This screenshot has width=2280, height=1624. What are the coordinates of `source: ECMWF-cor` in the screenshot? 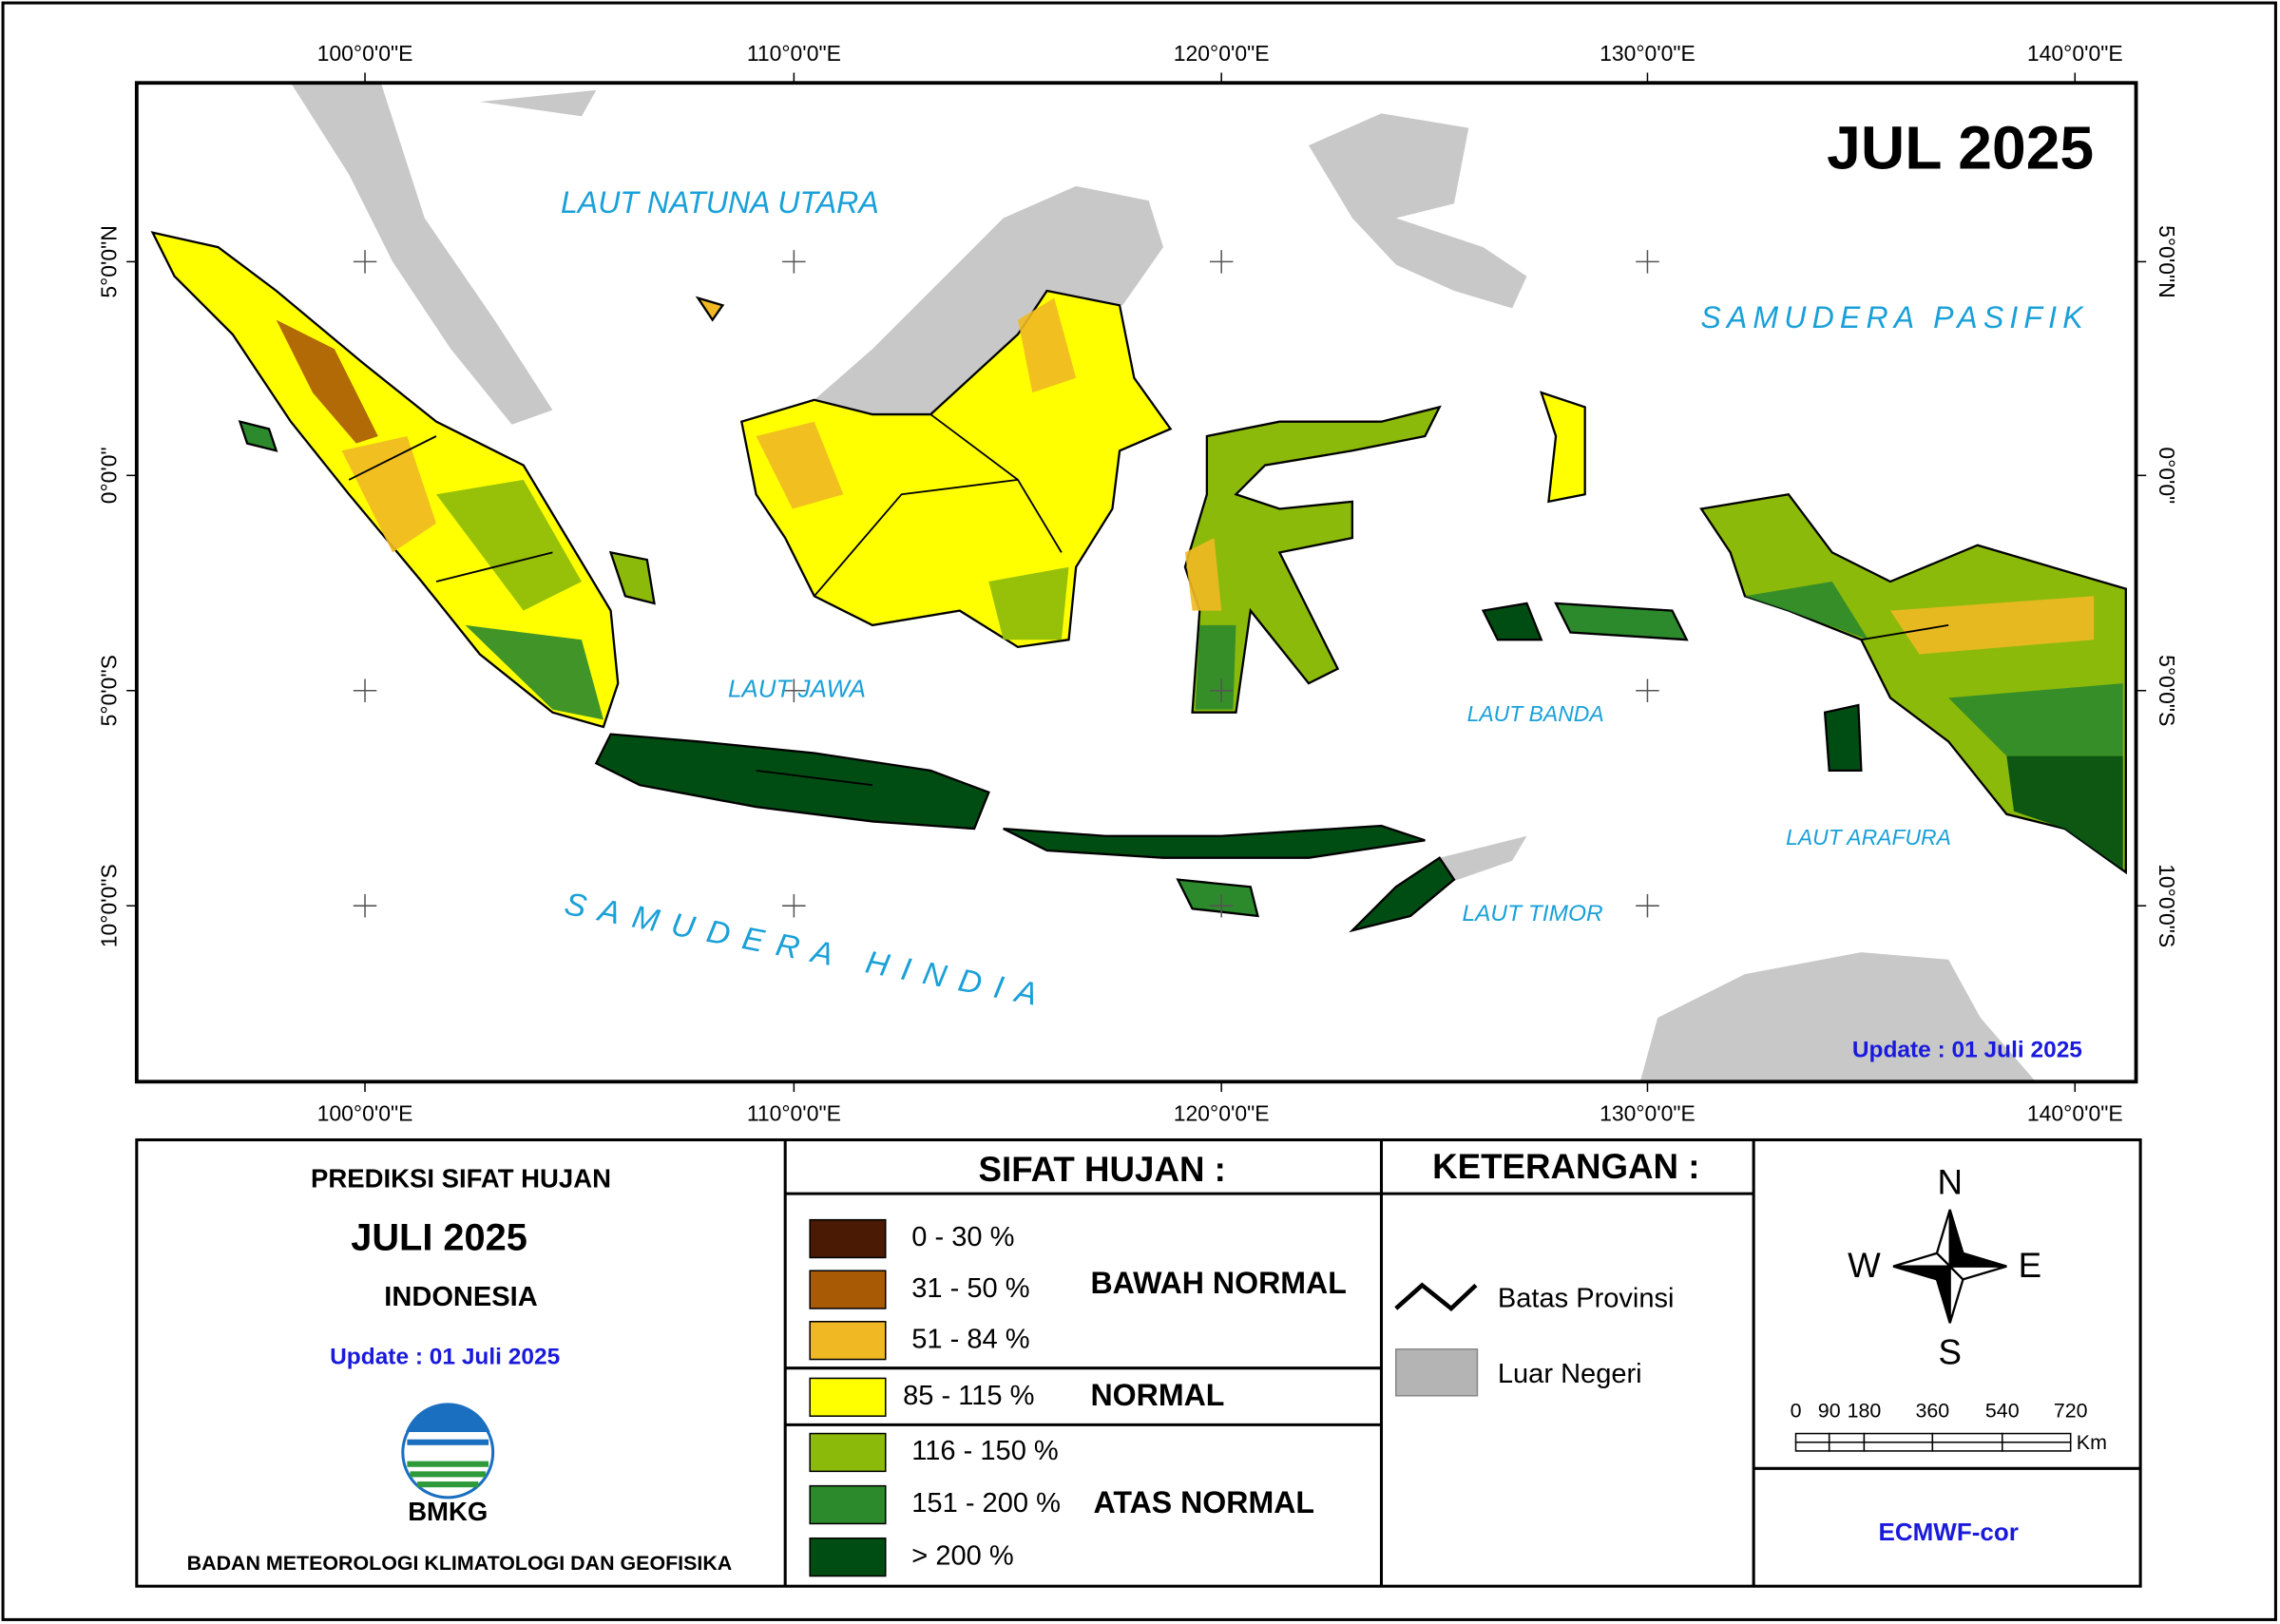 It's located at (1949, 1532).